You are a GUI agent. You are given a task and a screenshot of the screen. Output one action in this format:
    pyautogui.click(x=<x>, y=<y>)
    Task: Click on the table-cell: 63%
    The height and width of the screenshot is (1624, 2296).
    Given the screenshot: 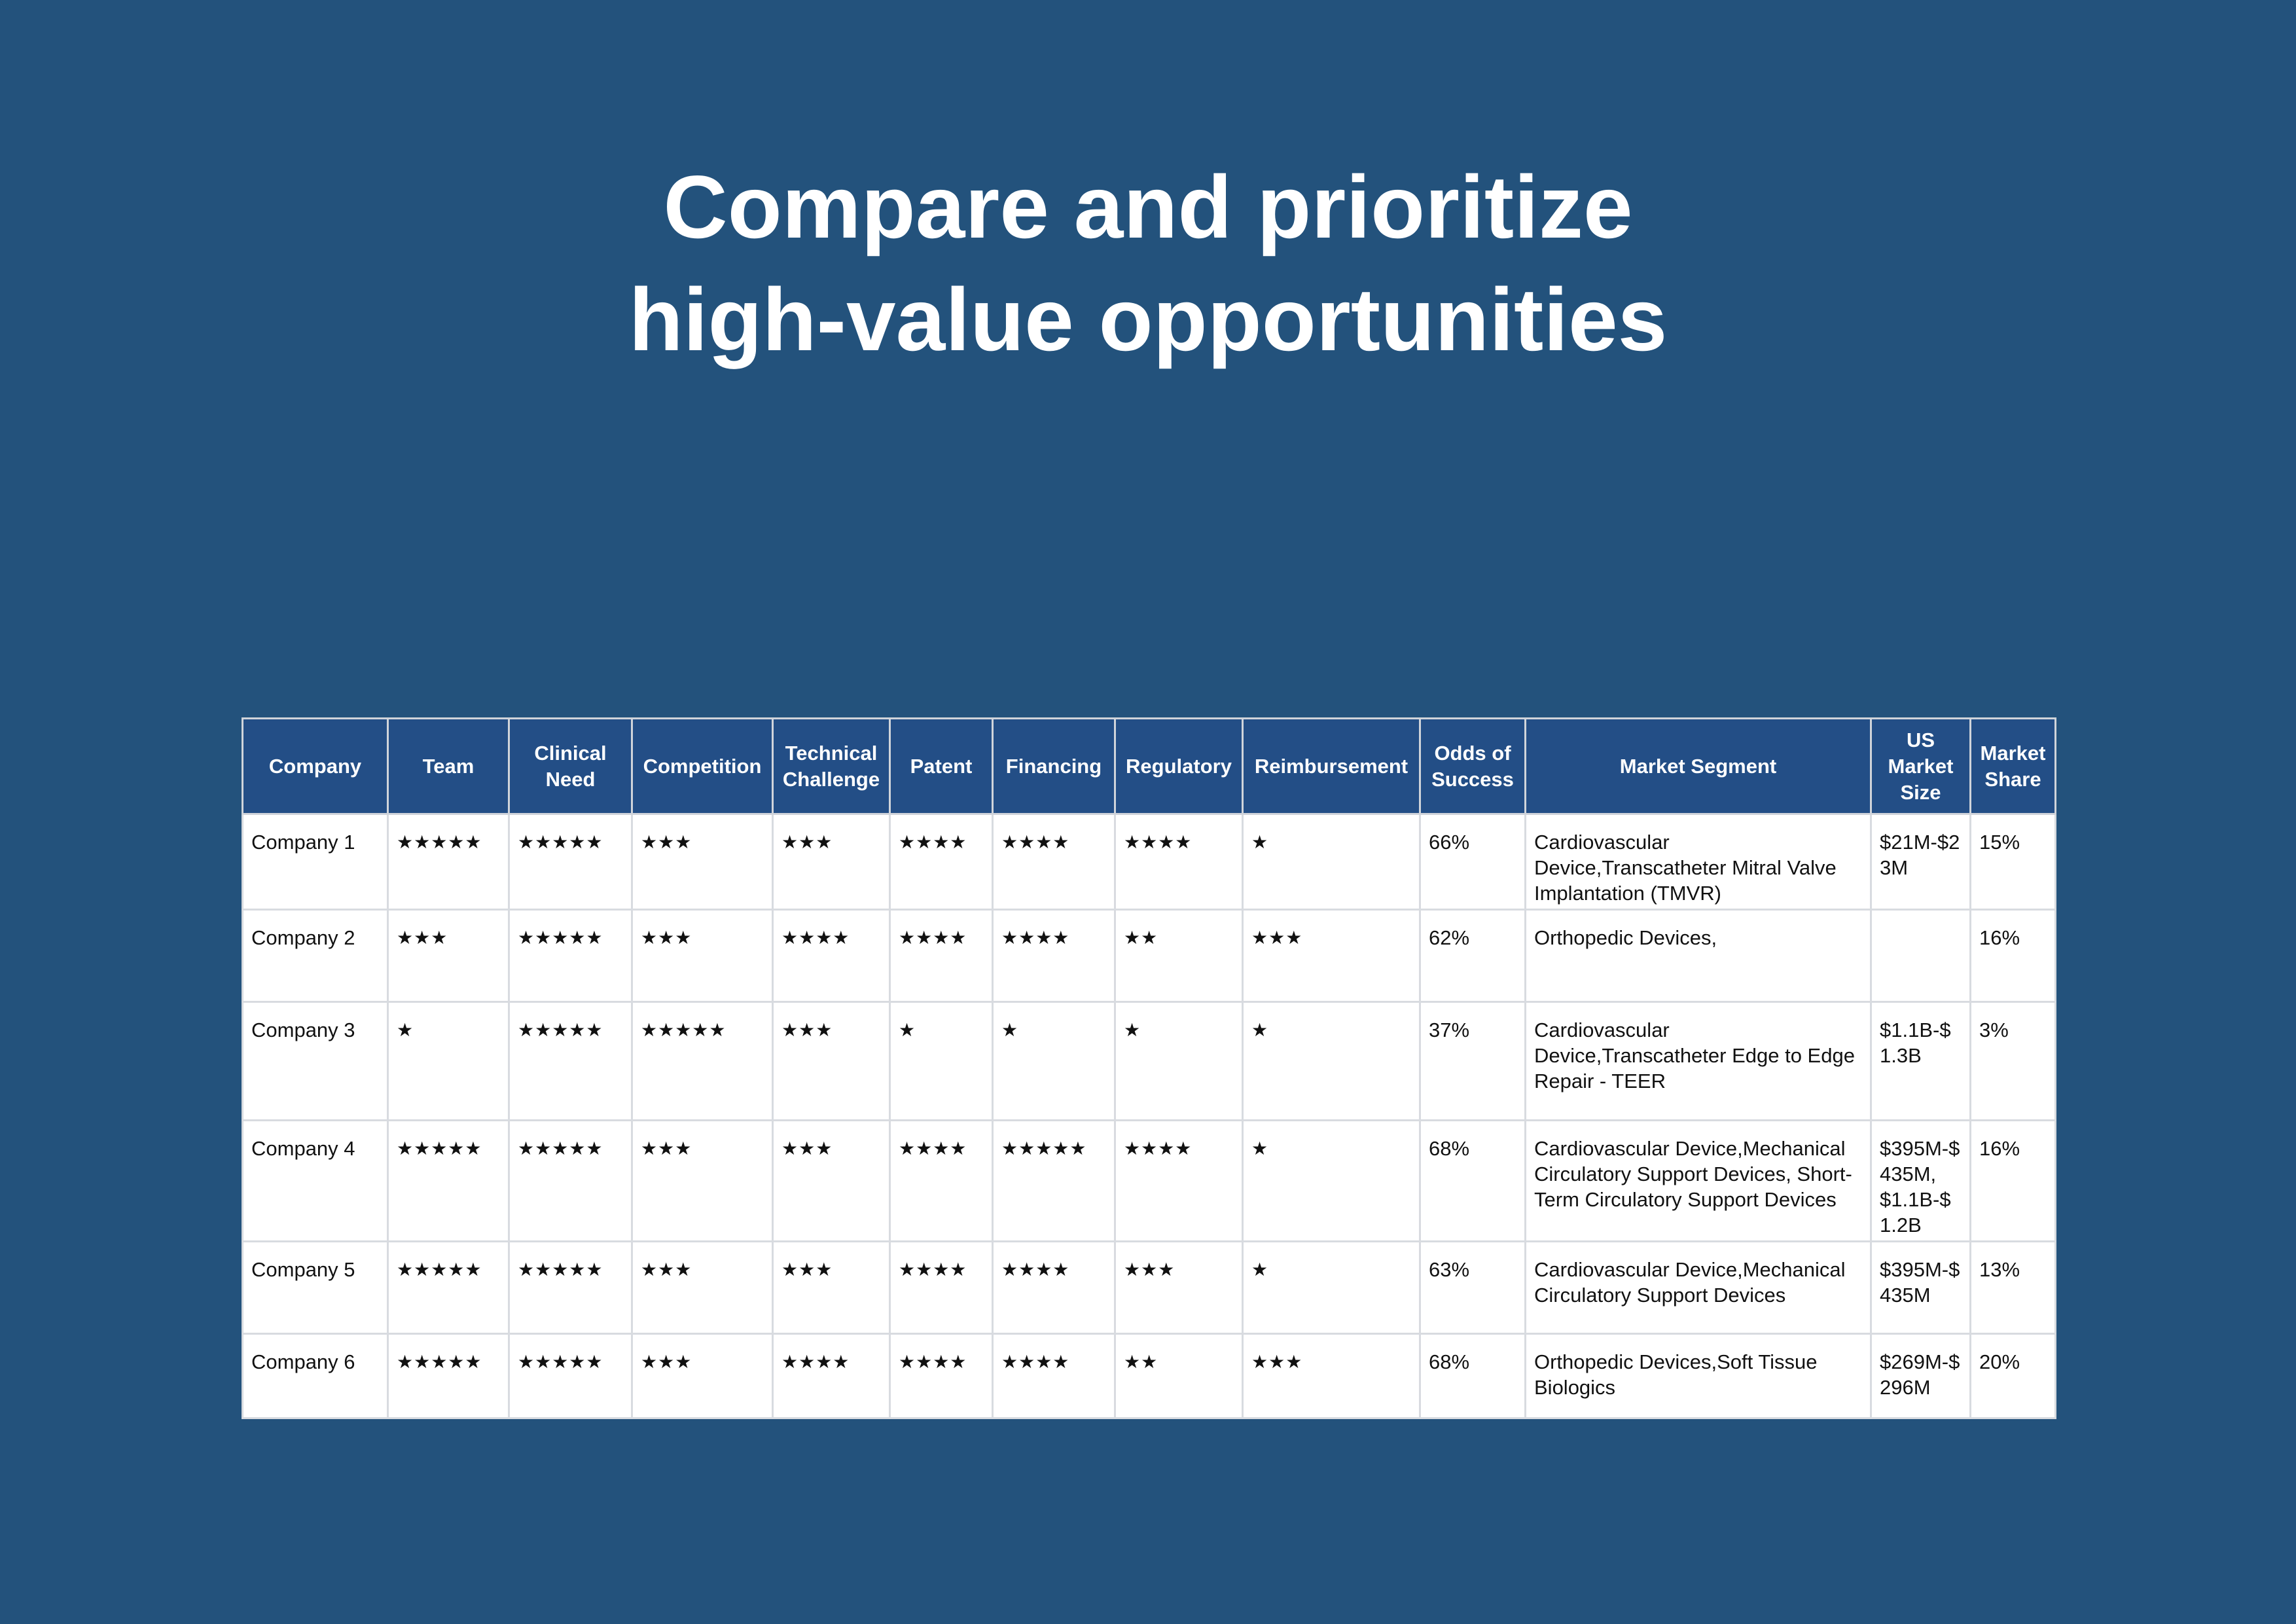 What is the action you would take?
    pyautogui.click(x=1472, y=1287)
    